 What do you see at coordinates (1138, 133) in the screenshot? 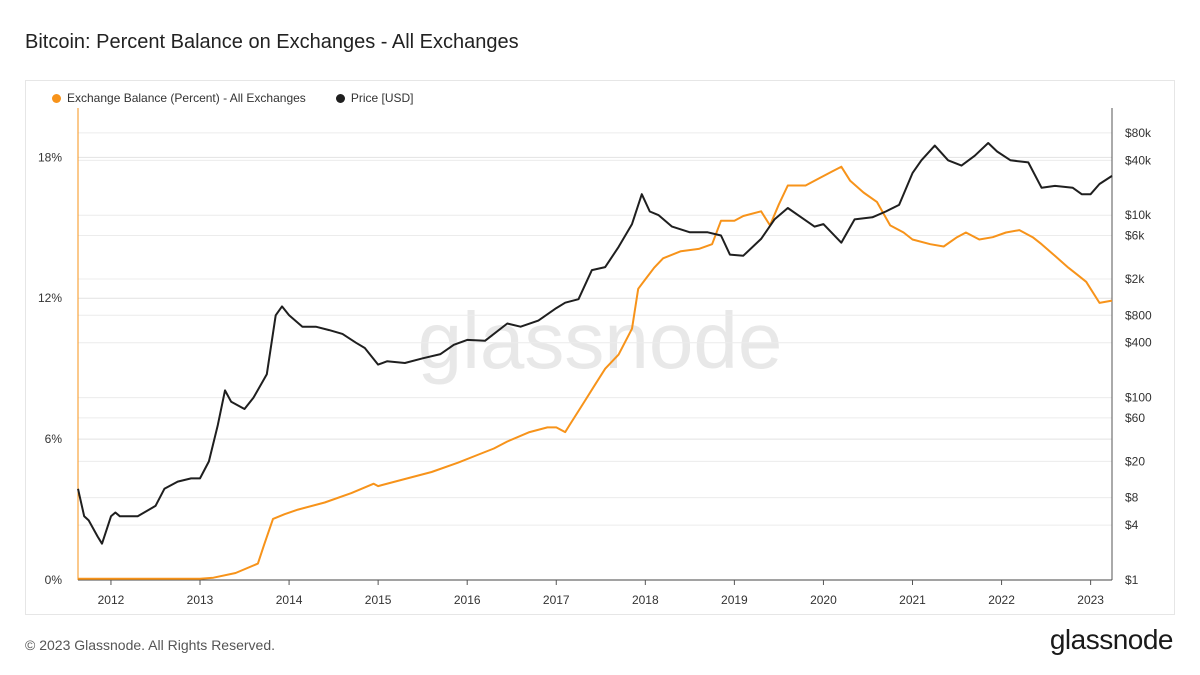
I see `y-right-tick-label: $80k` at bounding box center [1138, 133].